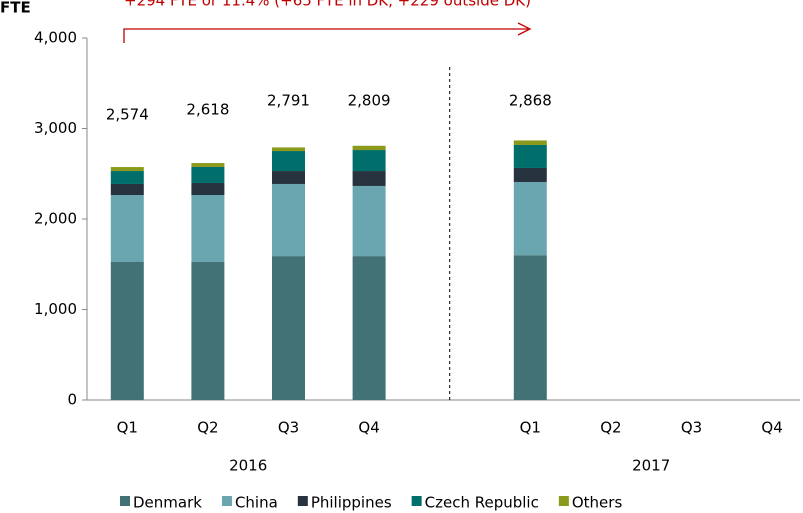 The height and width of the screenshot is (513, 803). What do you see at coordinates (325, 35) in the screenshot?
I see `annotation-arrow` at bounding box center [325, 35].